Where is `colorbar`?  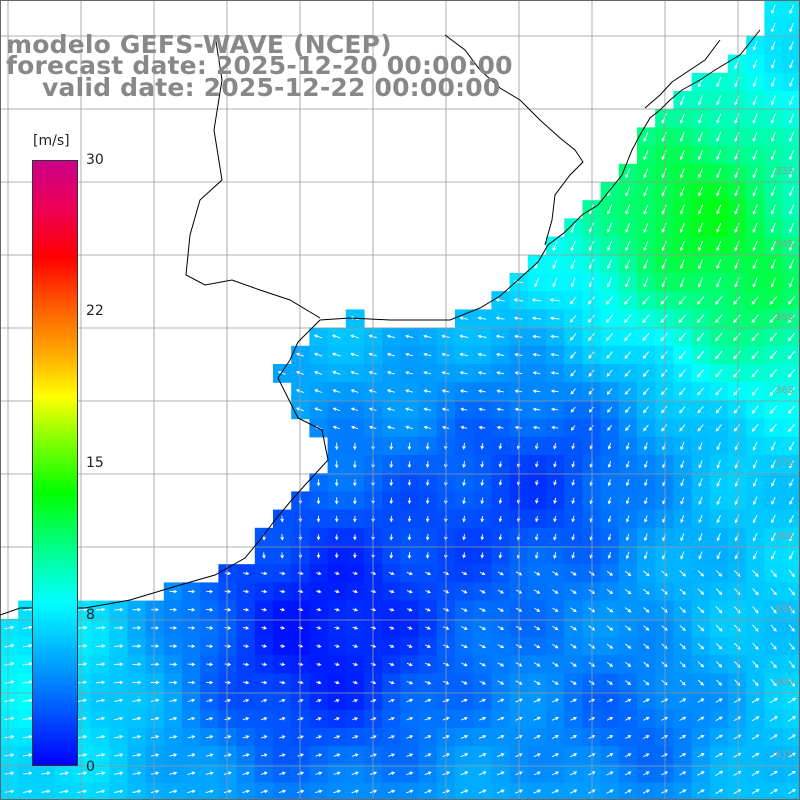
colorbar is located at coordinates (55, 463).